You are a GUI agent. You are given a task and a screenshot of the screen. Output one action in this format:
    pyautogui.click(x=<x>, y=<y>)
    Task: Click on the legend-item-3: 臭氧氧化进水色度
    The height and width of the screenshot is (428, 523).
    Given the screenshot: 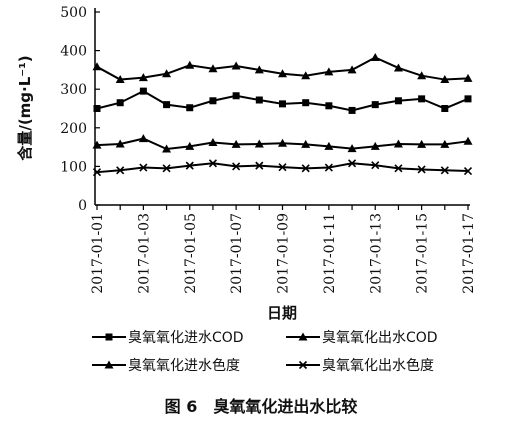 What is the action you would take?
    pyautogui.click(x=166, y=365)
    